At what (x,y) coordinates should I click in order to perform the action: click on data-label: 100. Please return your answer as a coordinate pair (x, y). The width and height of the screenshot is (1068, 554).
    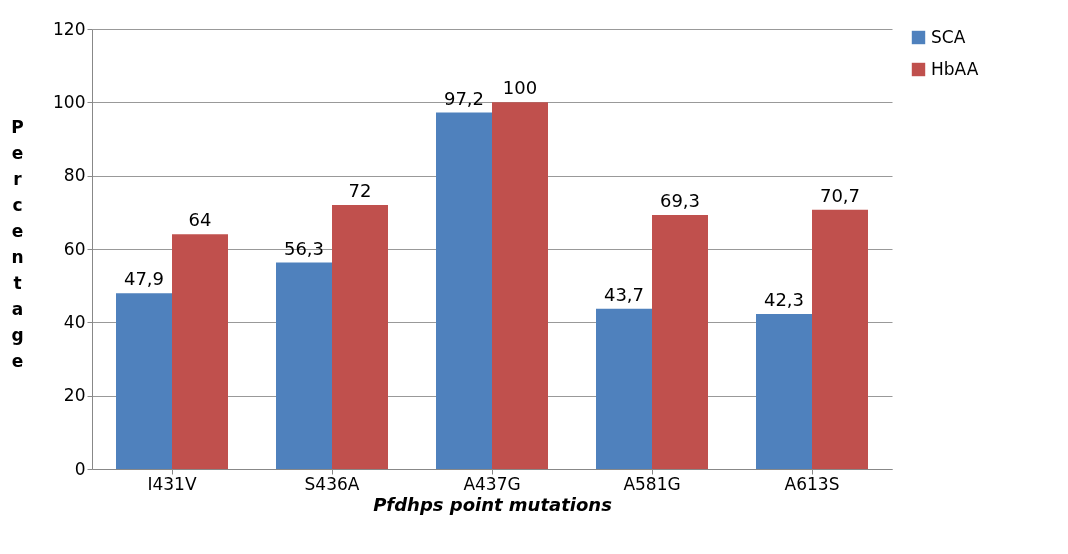
    Looking at the image, I should click on (520, 88).